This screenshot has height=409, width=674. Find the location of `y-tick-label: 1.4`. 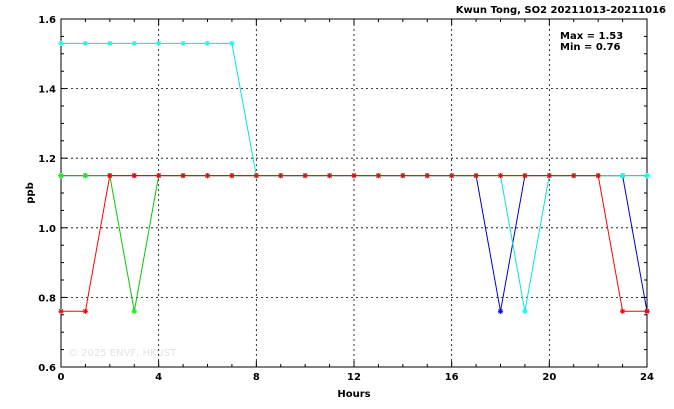

y-tick-label: 1.4 is located at coordinates (47, 90).